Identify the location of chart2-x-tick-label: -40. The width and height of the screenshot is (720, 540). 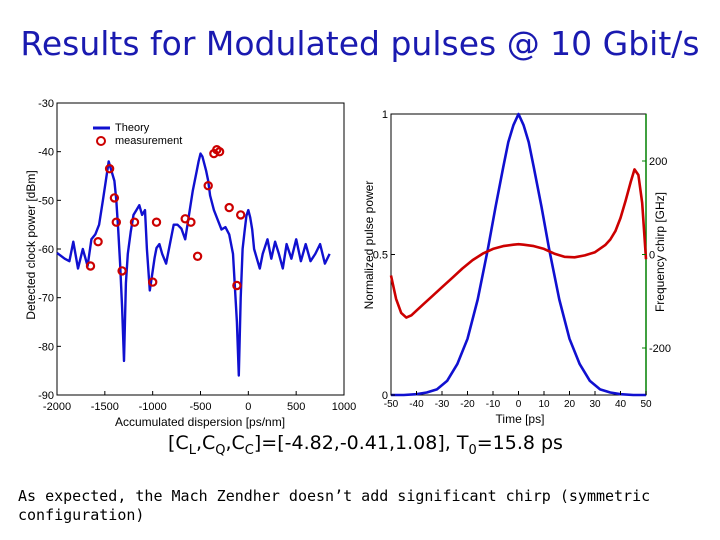
(416, 404).